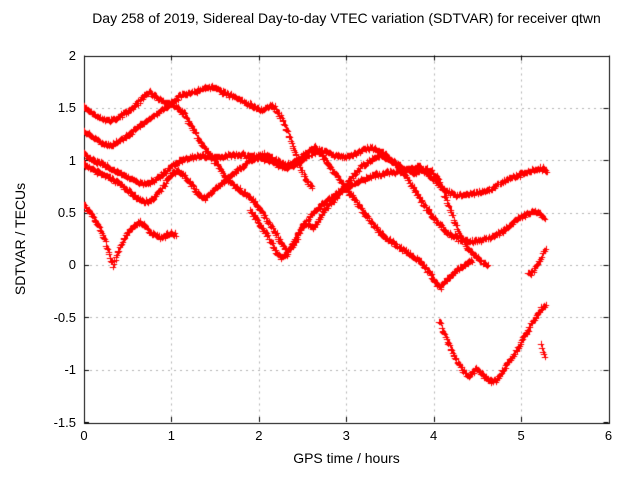 The image size is (640, 480). Describe the element at coordinates (64, 422) in the screenshot. I see `y-tick-label: -1.5` at that location.